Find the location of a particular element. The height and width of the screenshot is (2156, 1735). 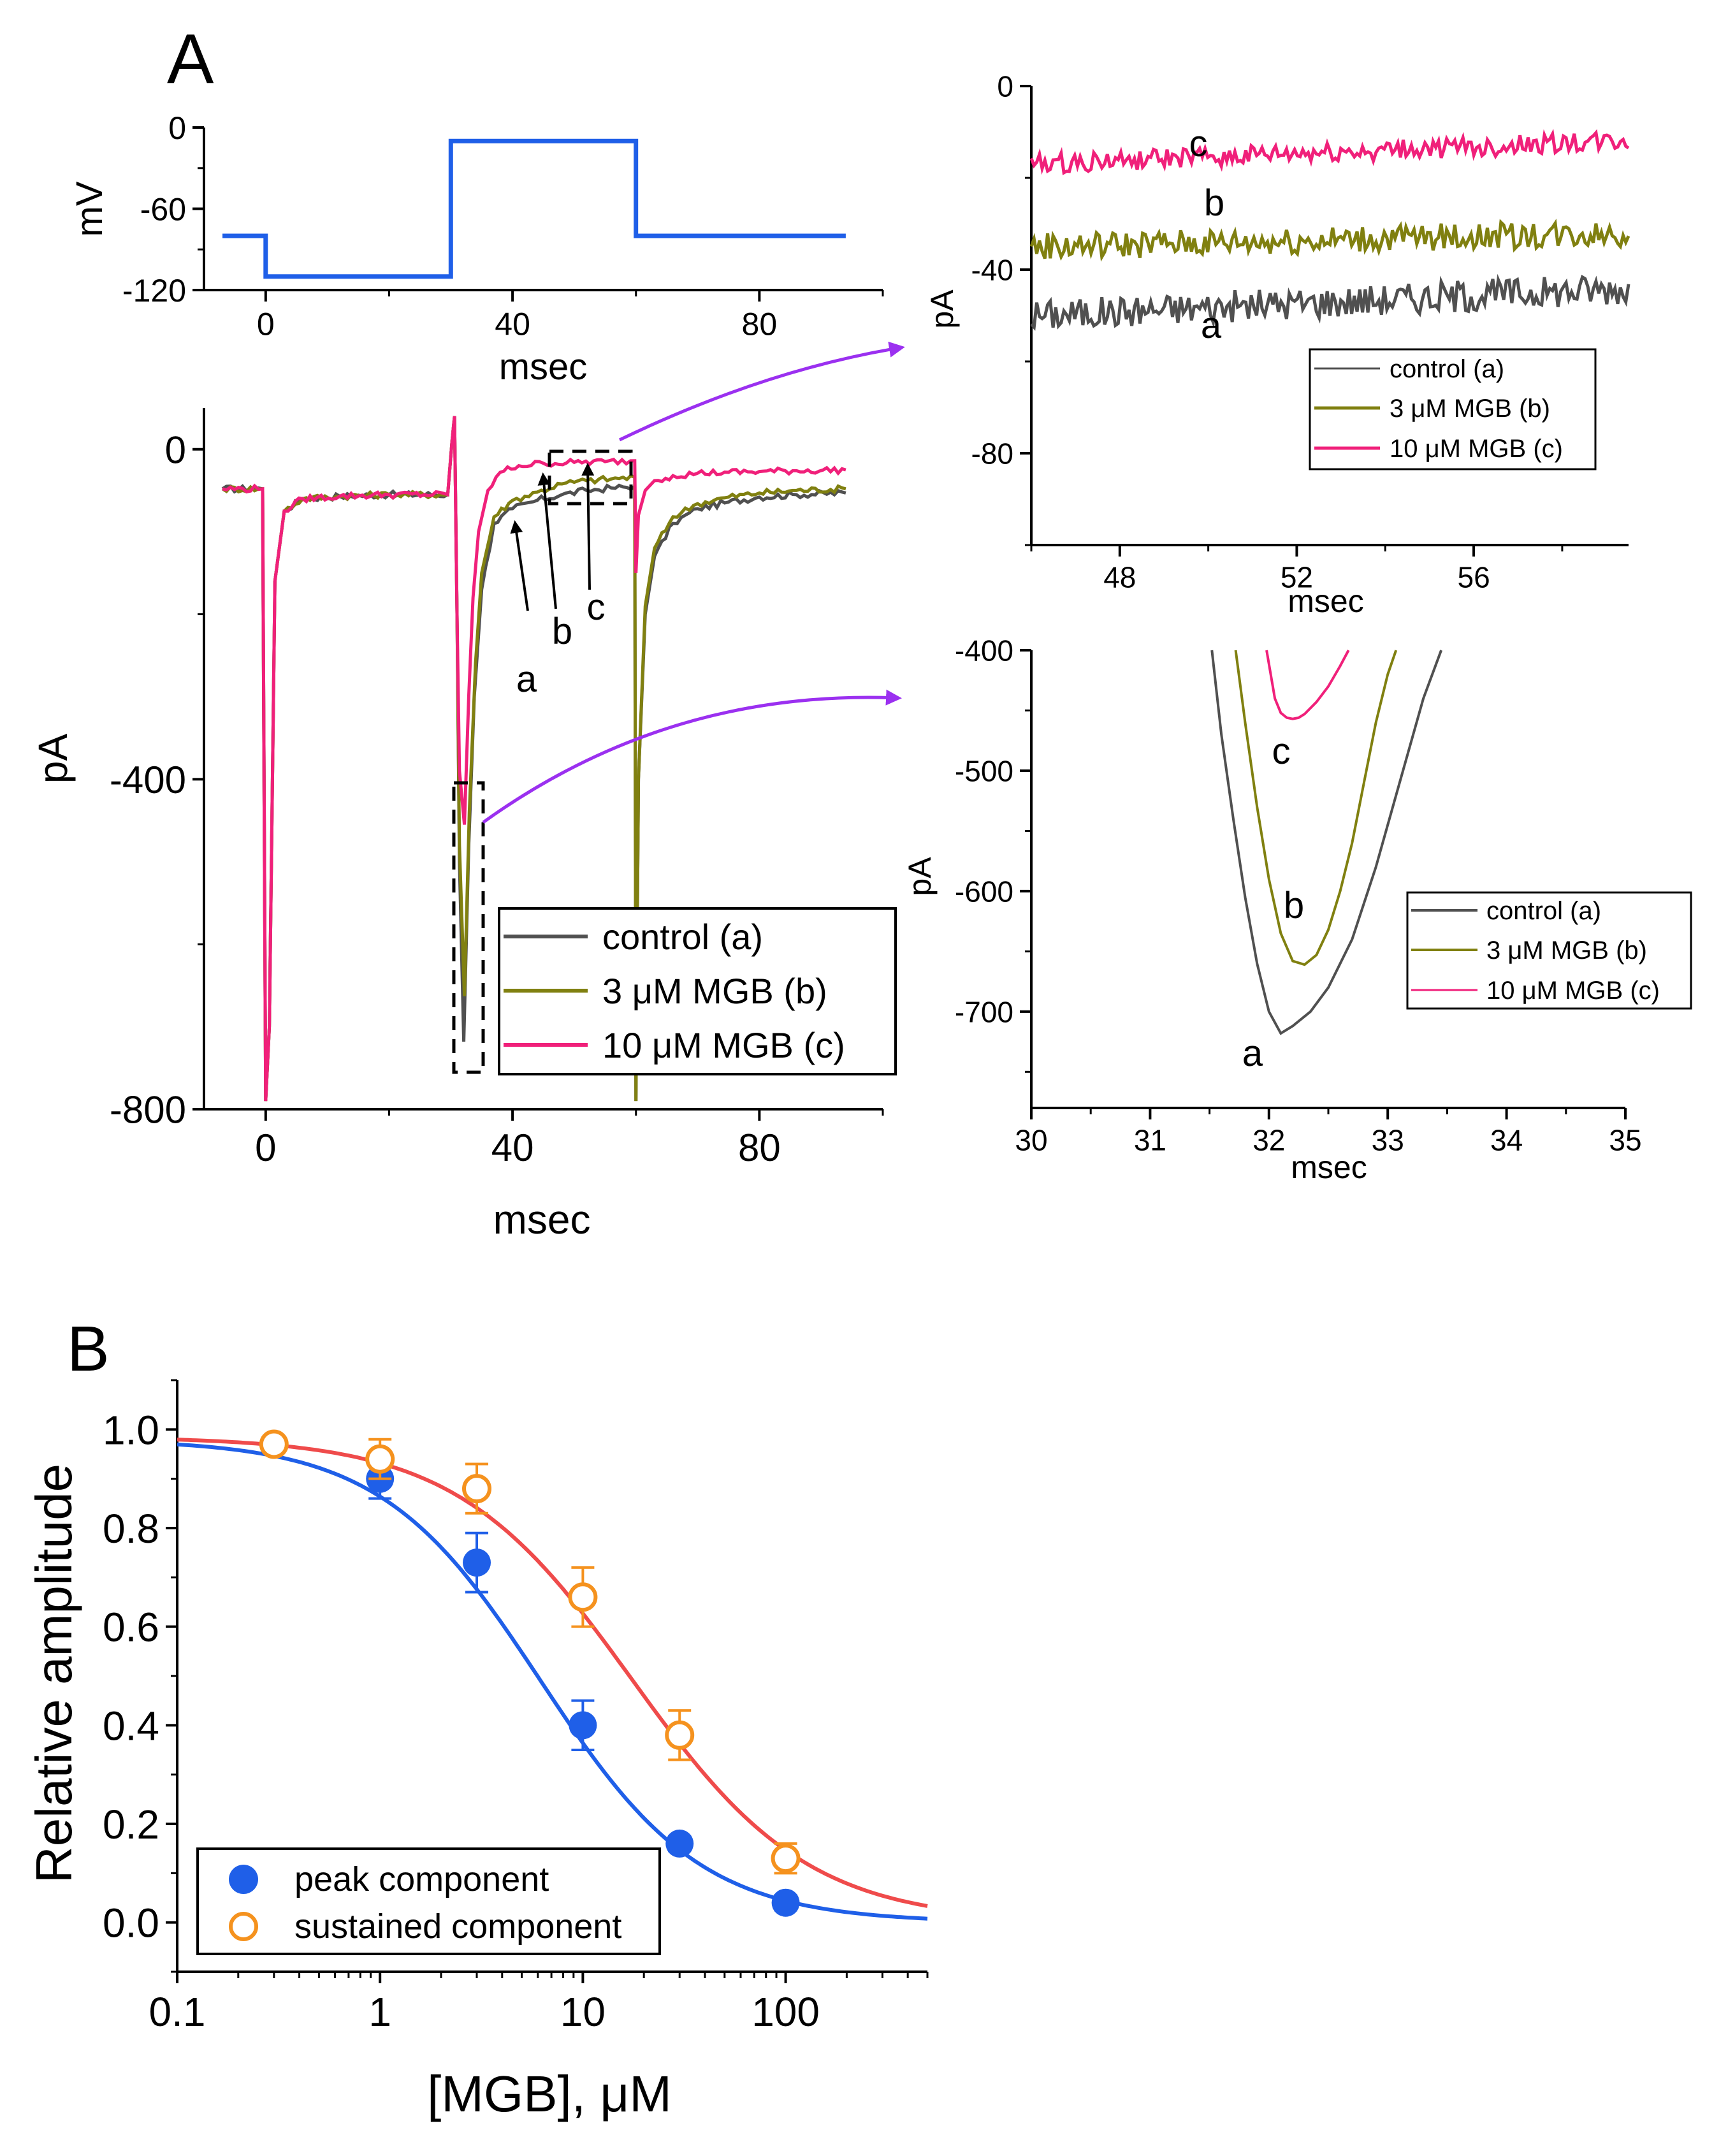

y-tick-label: 0.2 is located at coordinates (131, 1824).